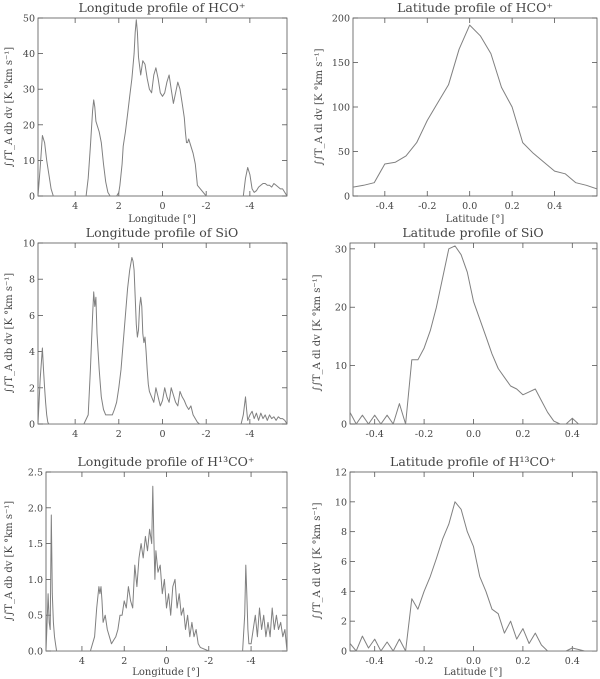  Describe the element at coordinates (166, 461) in the screenshot. I see `panel-title: Longitude profile of H¹³CO⁺` at that location.